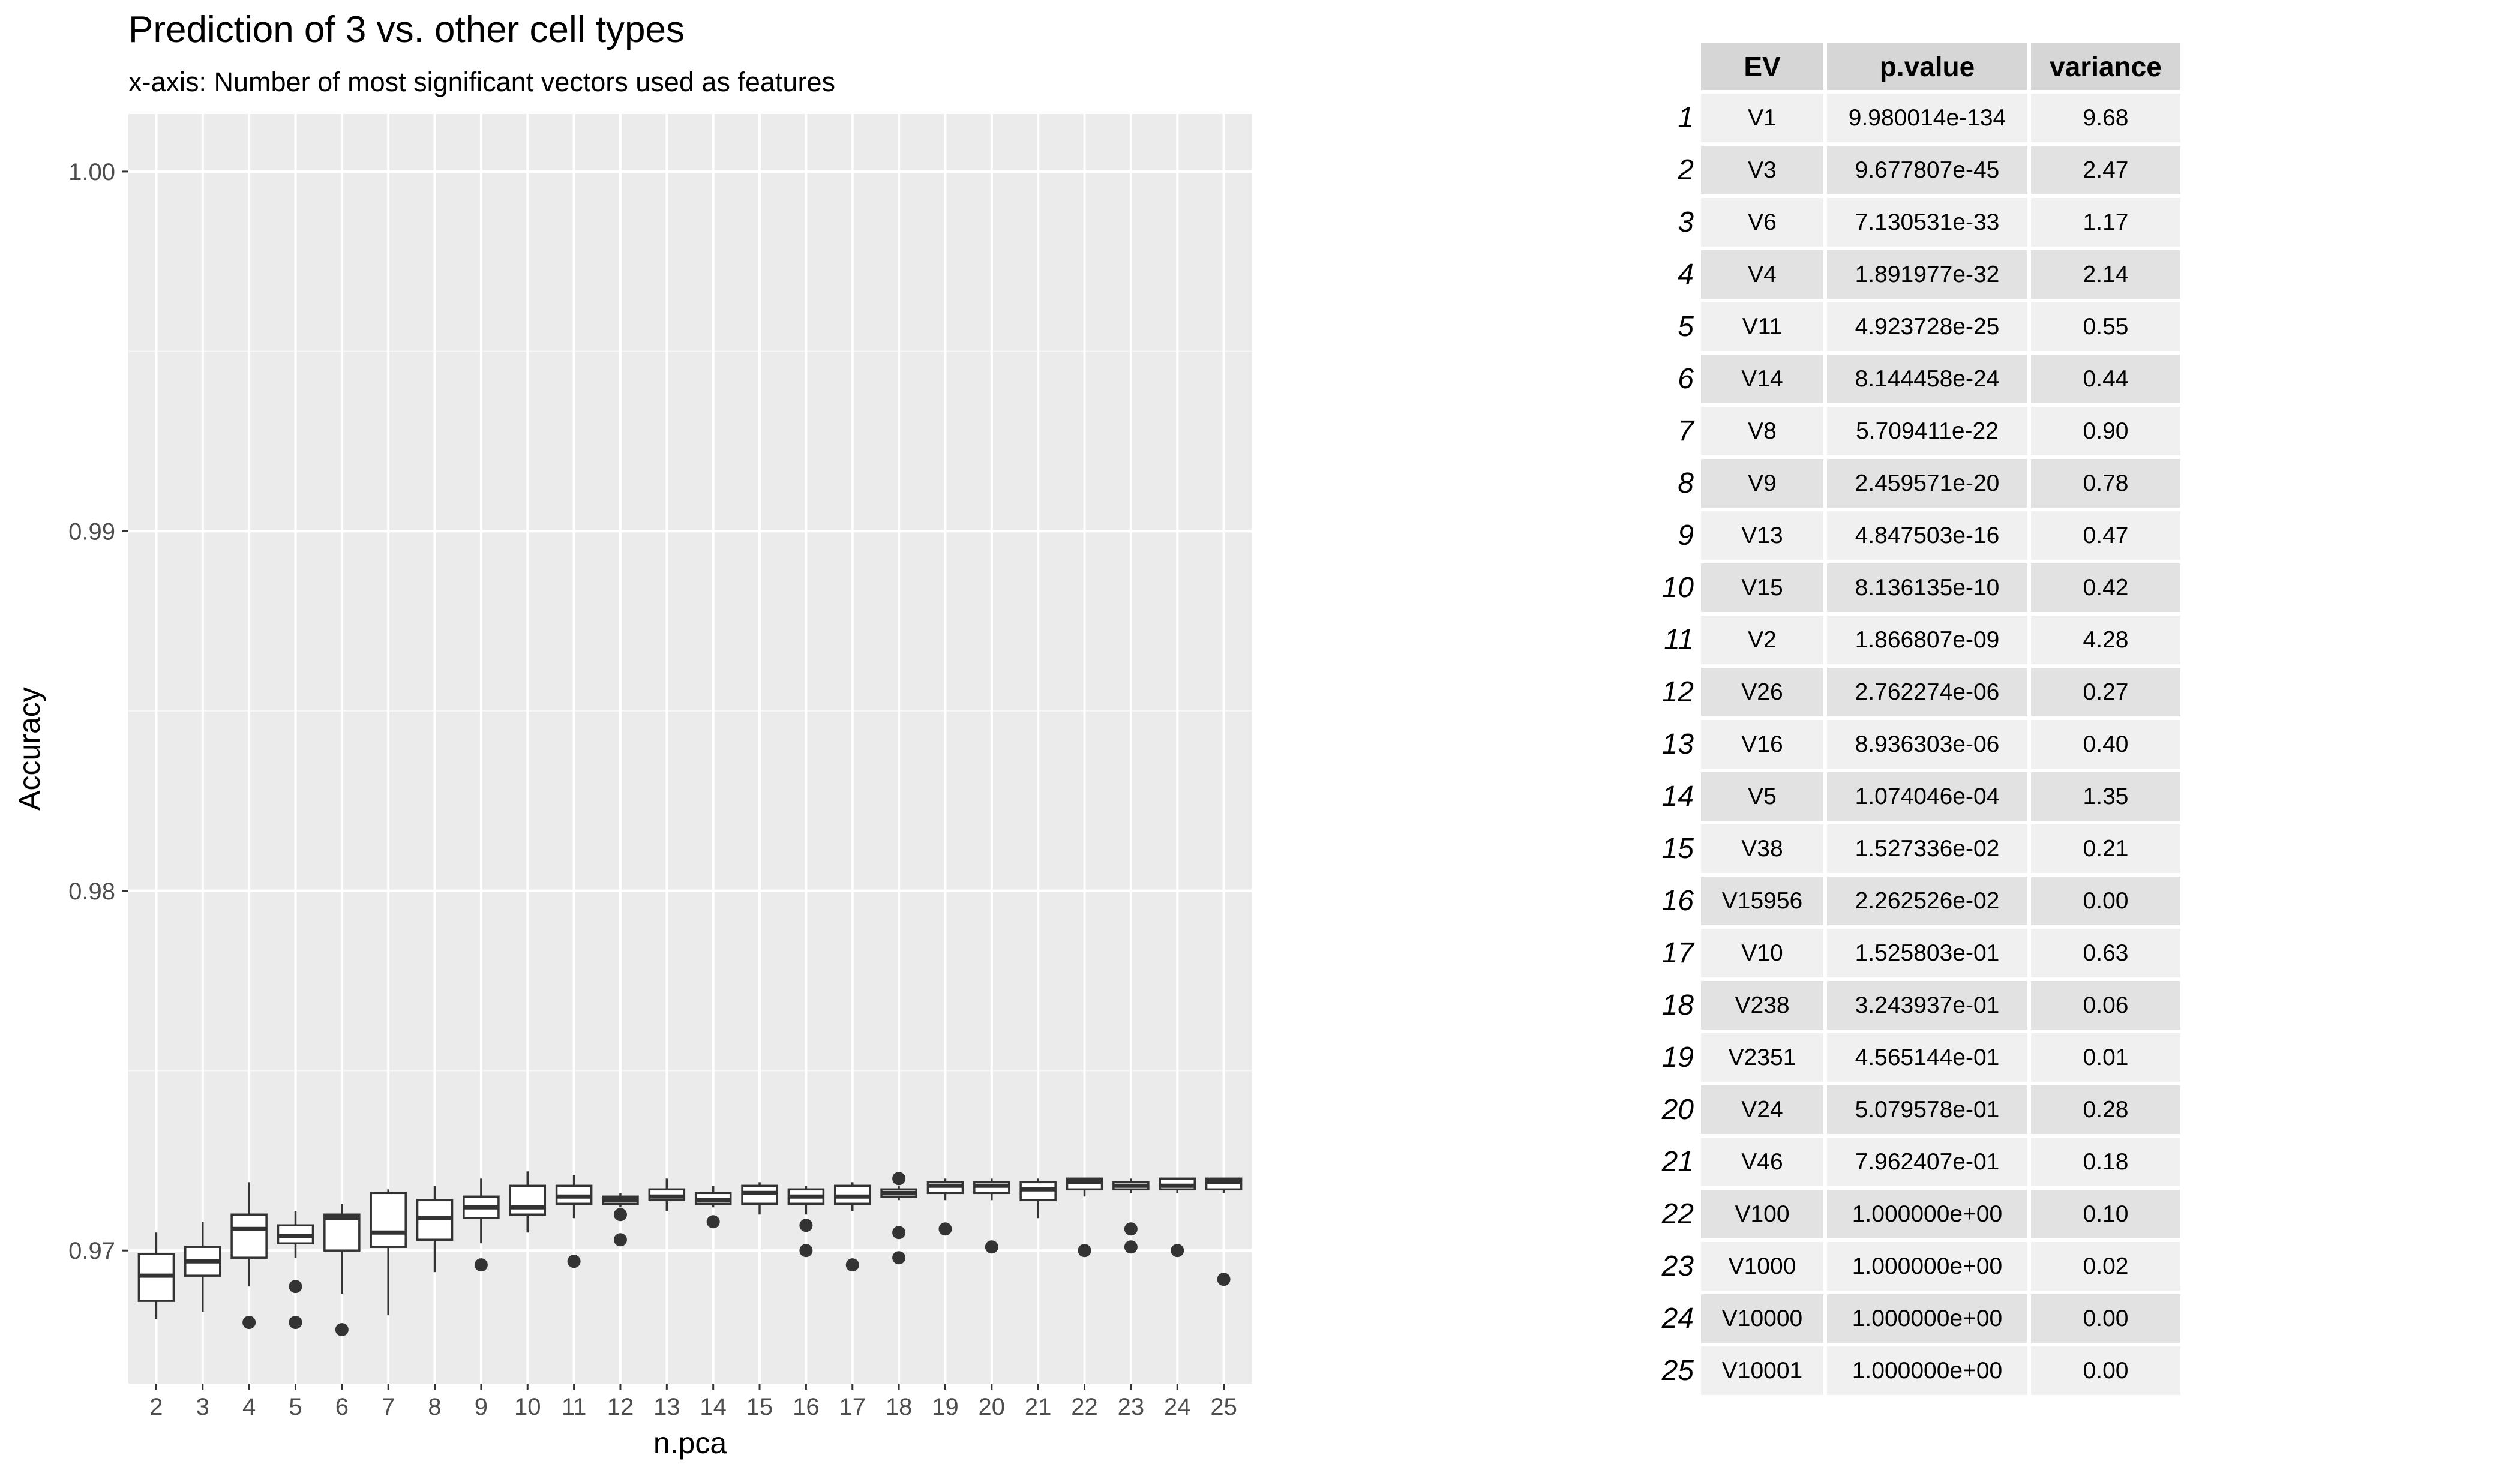 The image size is (2520, 1470). I want to click on cell-pvalue: 5.079578e-01, so click(1927, 1109).